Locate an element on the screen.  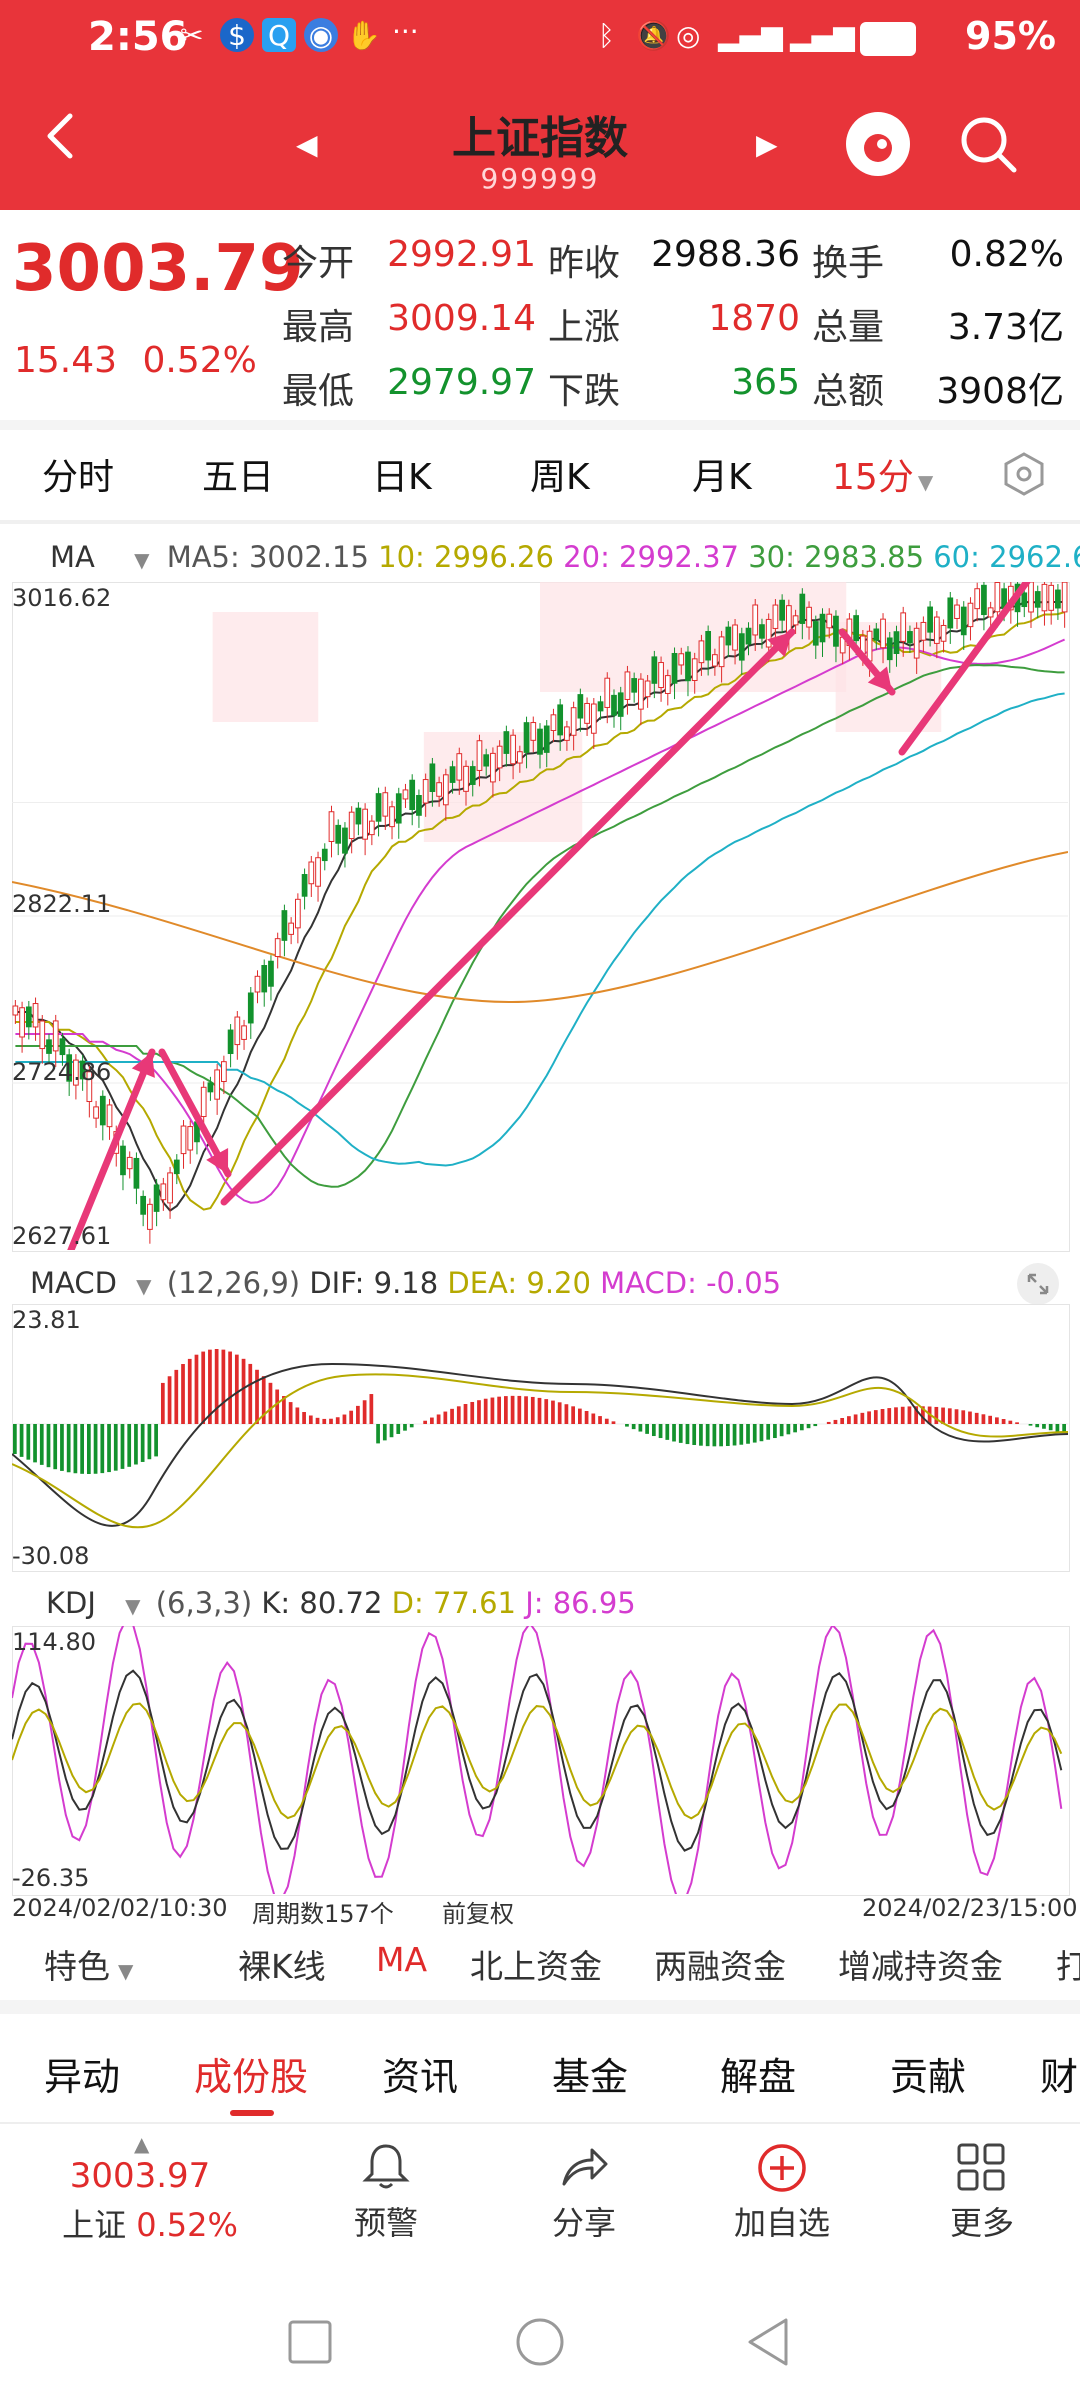
divider is located at coordinates (540, 425).